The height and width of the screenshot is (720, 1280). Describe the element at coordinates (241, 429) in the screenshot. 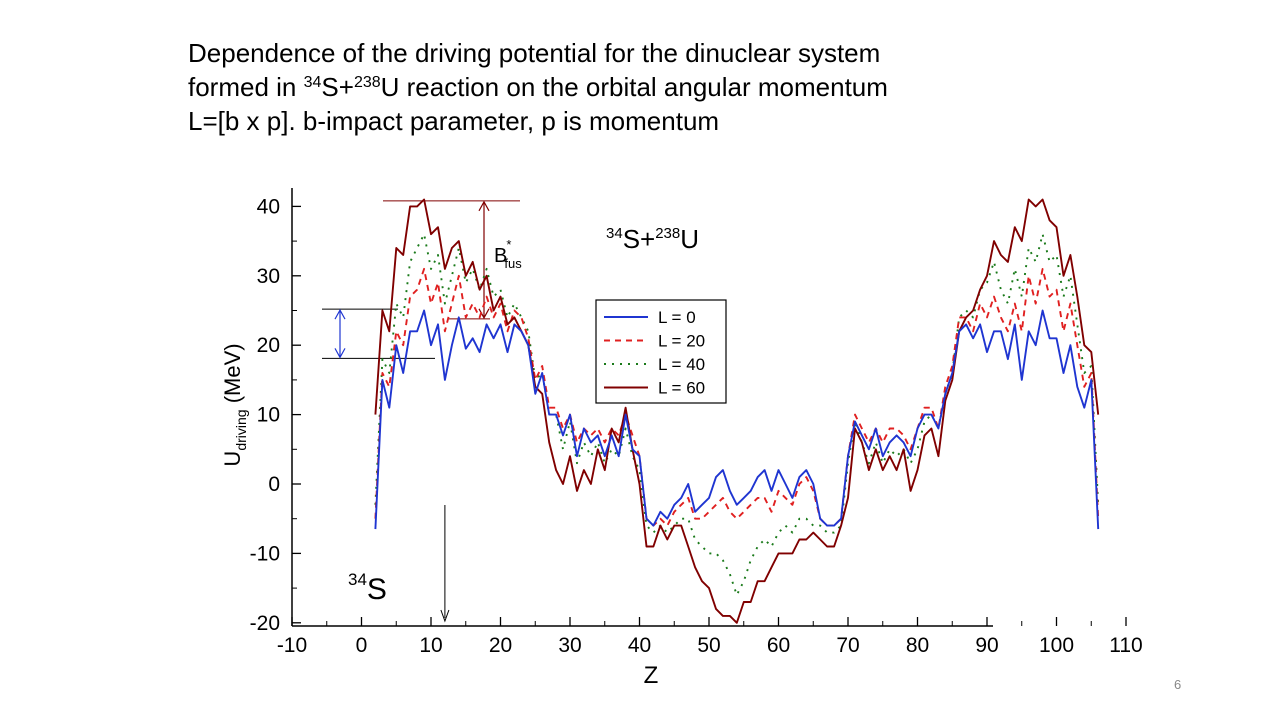

I see `y-axis-label-sub: driving` at that location.